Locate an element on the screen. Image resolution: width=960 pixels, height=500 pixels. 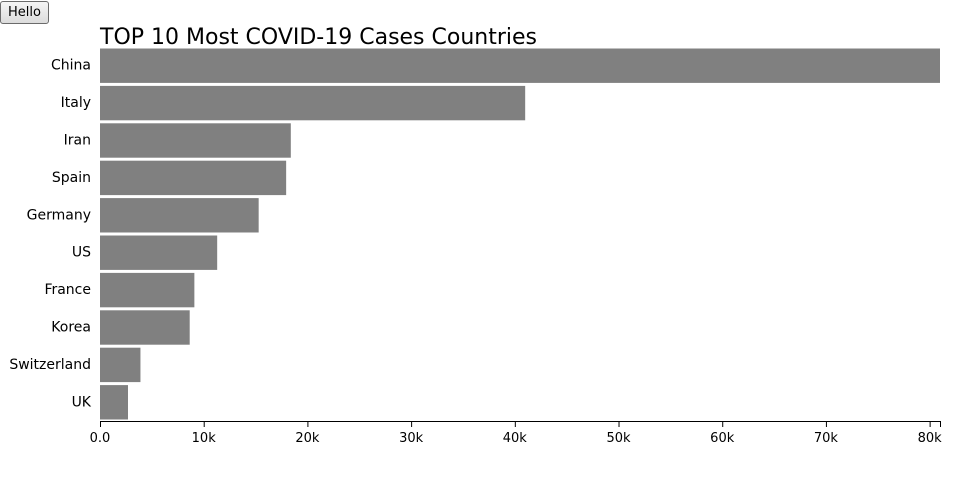
x-tick-label: 20k is located at coordinates (307, 438).